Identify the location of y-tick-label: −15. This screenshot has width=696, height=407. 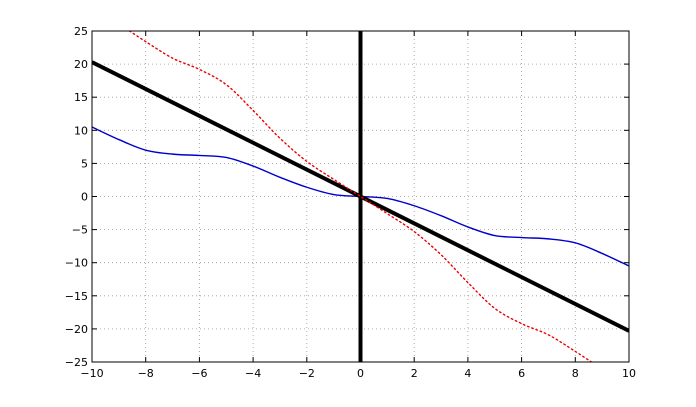
(76, 296).